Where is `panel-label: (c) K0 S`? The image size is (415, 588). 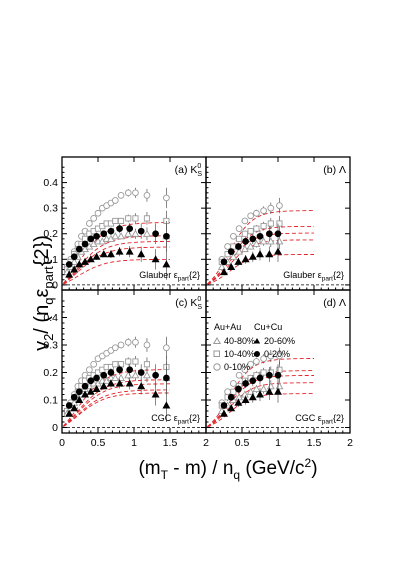 panel-label: (c) K0 S is located at coordinates (188, 303).